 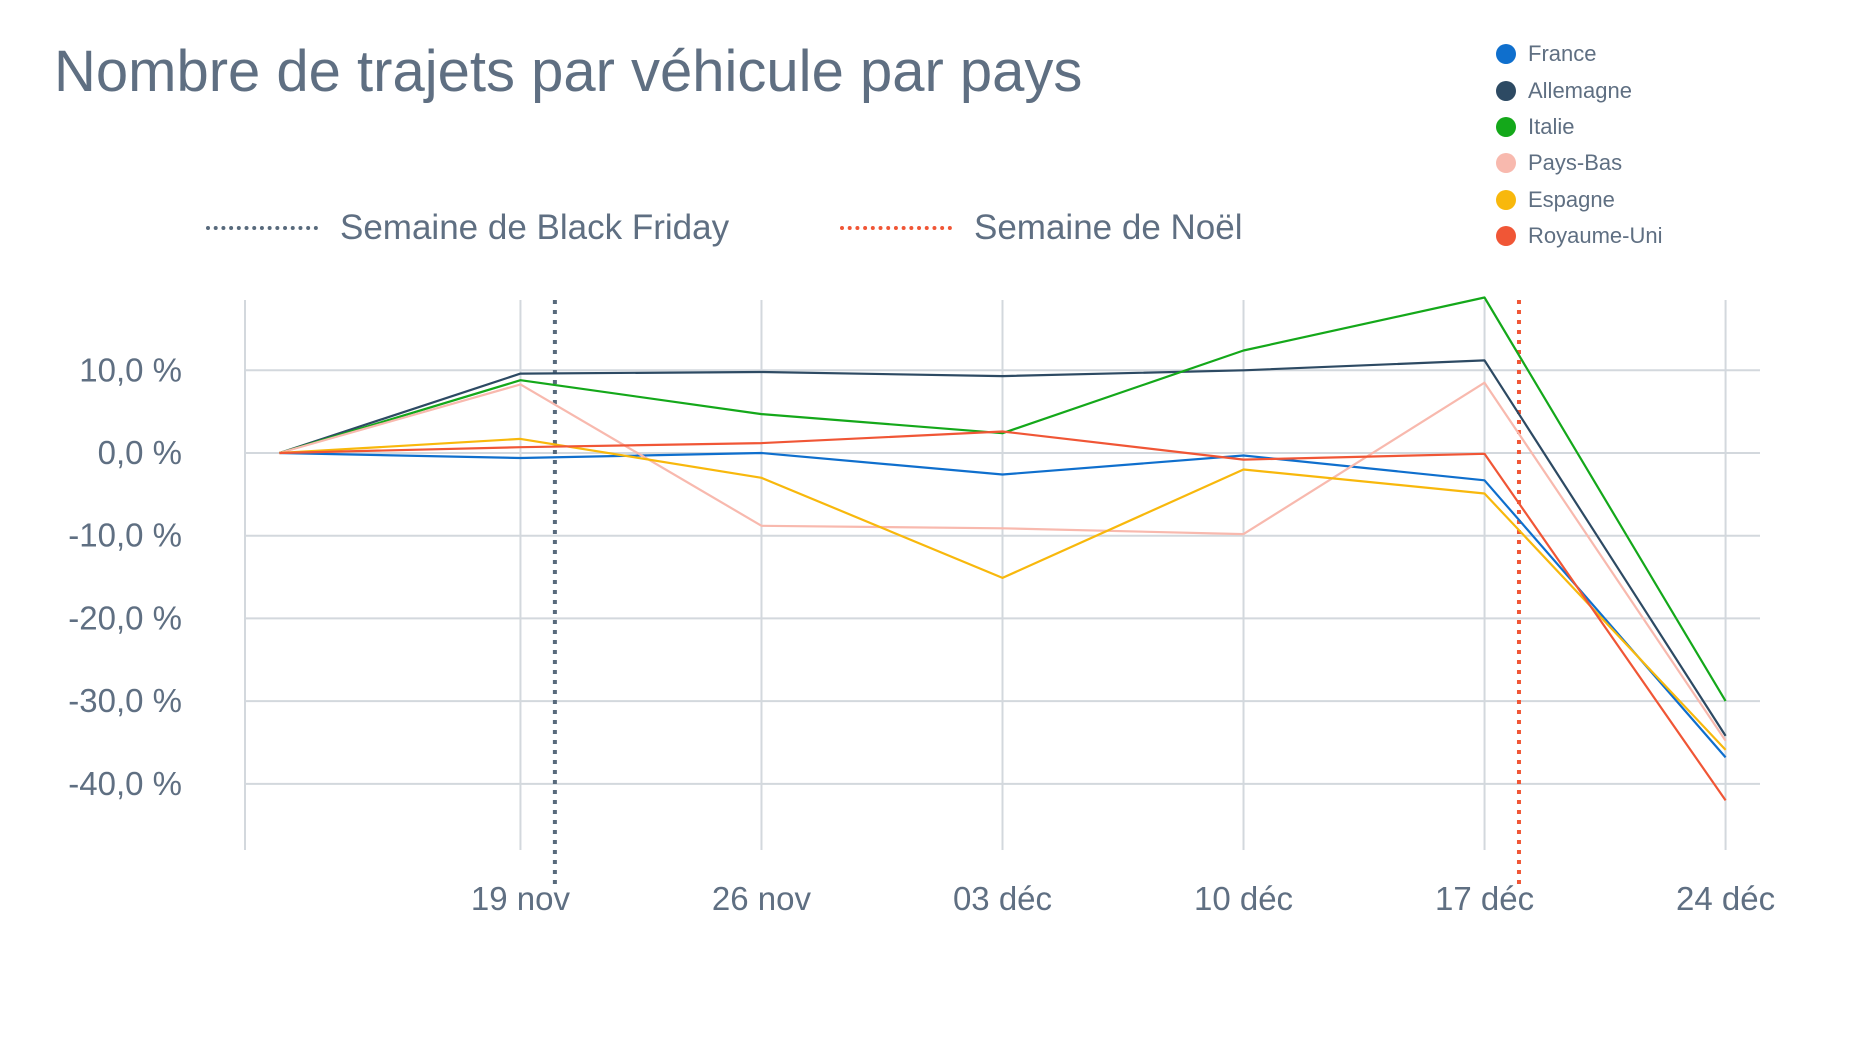 I want to click on legend-label: Italie, so click(x=1551, y=126).